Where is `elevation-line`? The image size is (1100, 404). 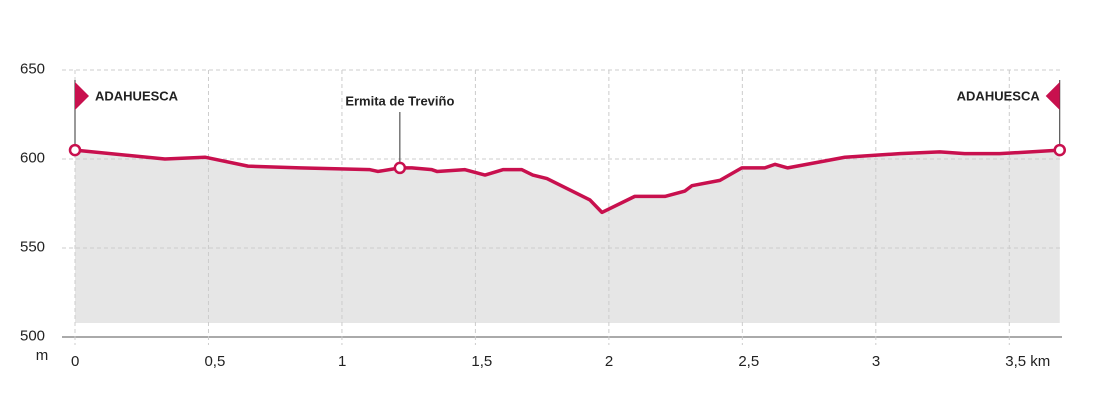
elevation-line is located at coordinates (567, 181).